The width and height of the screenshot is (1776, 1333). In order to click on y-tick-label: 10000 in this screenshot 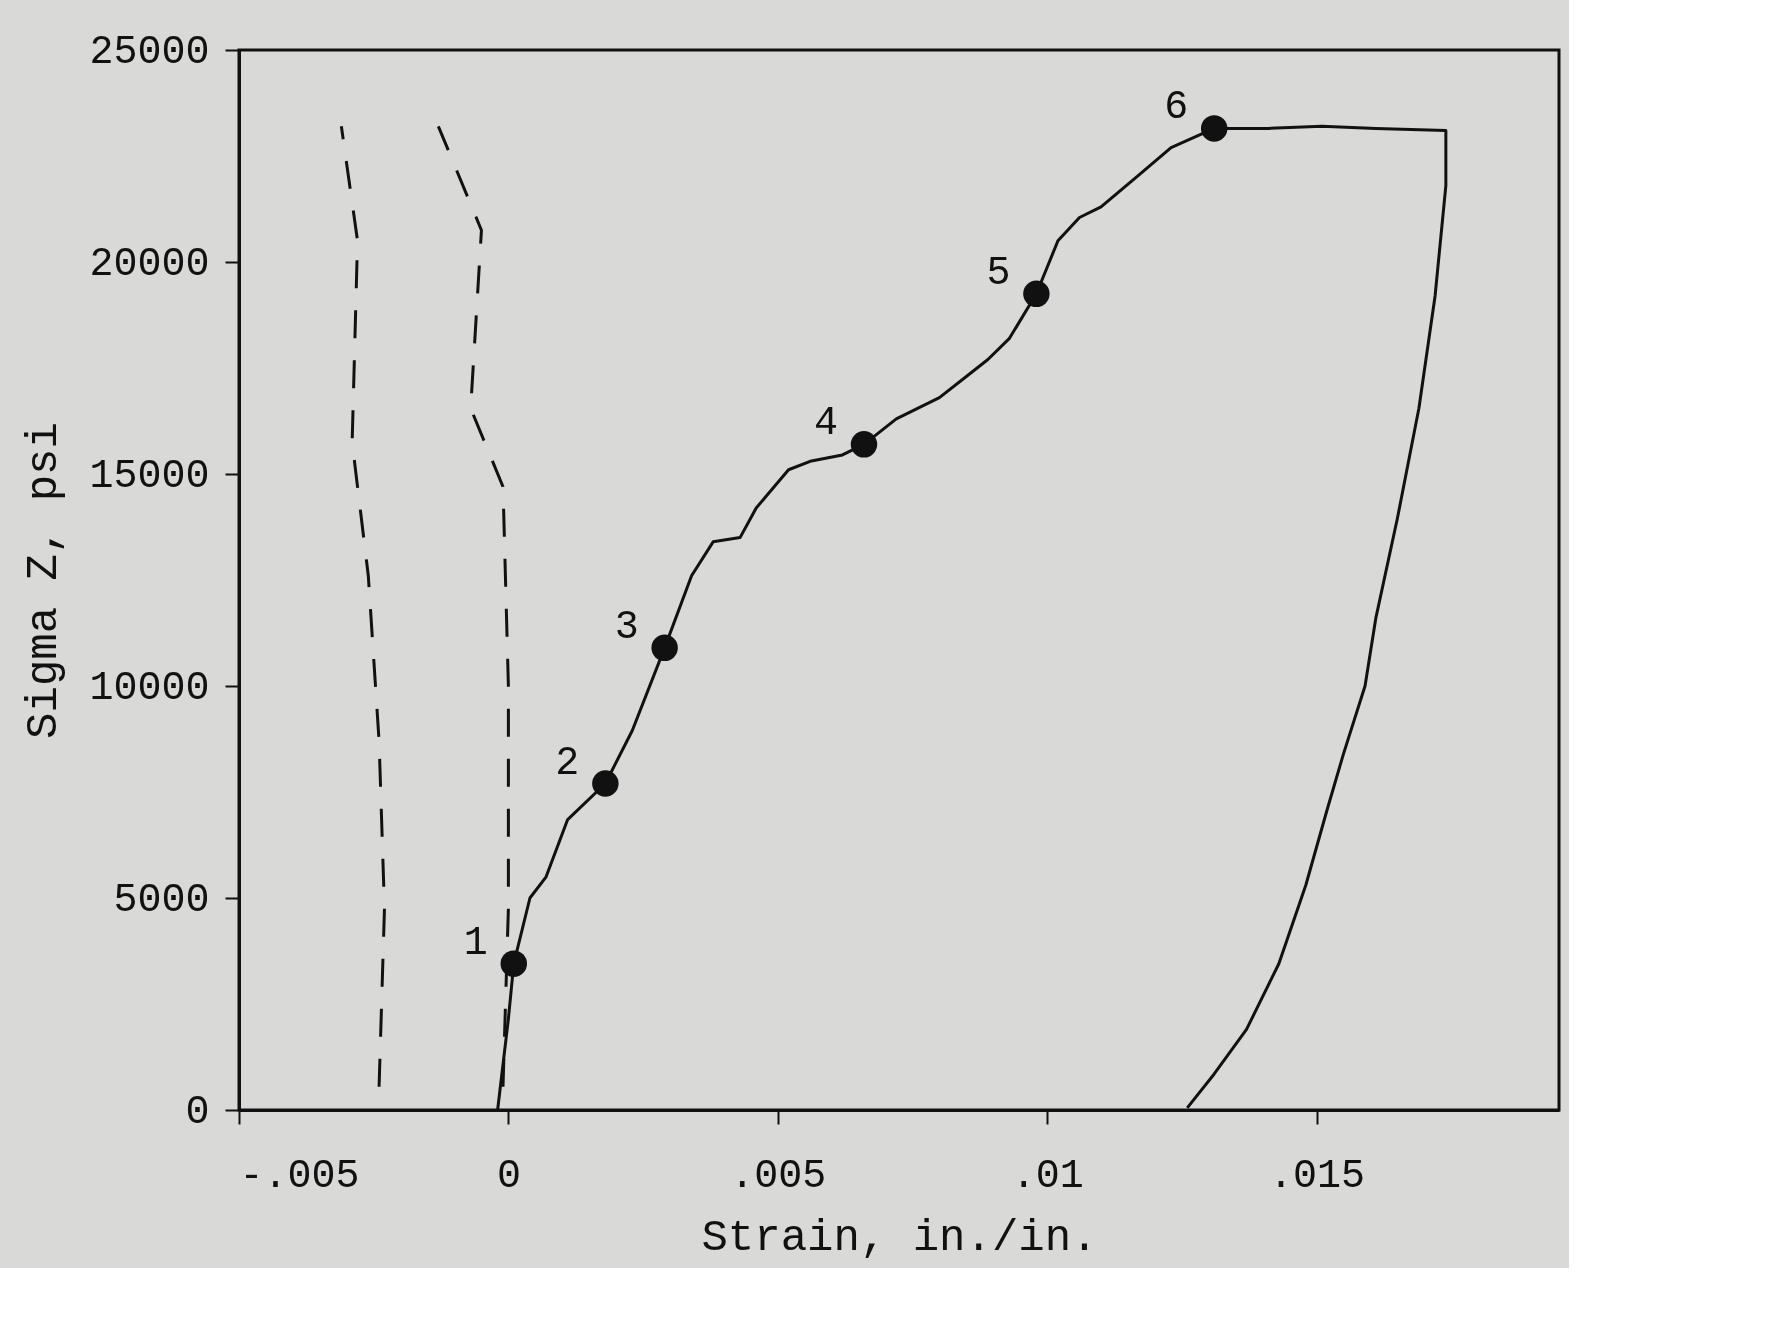, I will do `click(149, 688)`.